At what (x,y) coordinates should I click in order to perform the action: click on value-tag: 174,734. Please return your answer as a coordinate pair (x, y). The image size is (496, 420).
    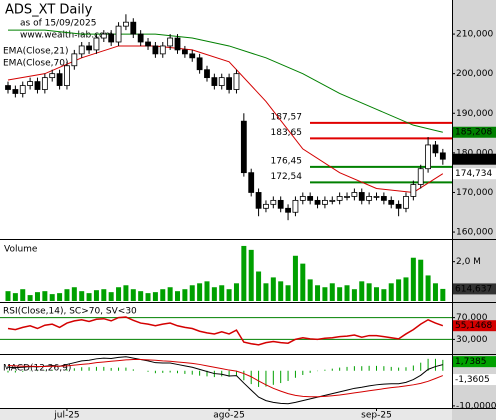
    Looking at the image, I should click on (473, 174).